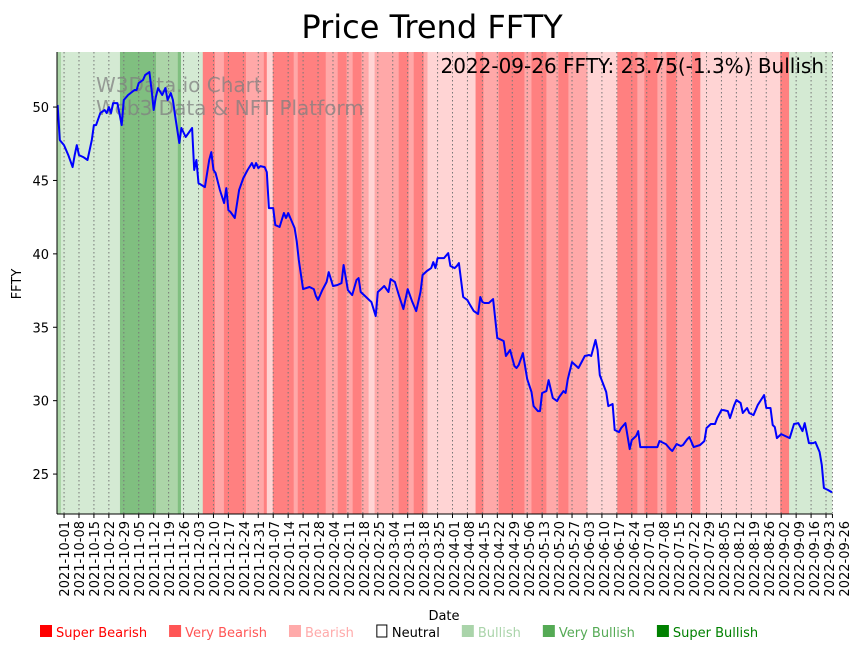  I want to click on legend-label: Very Bullish, so click(597, 633).